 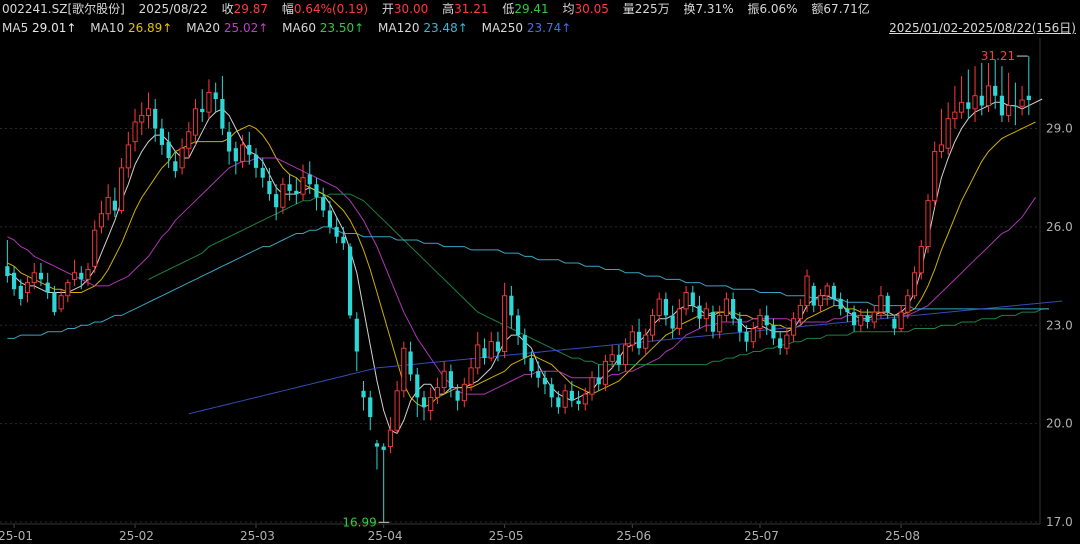 What do you see at coordinates (714, 9) in the screenshot?
I see `turnover-value: 7.31%` at bounding box center [714, 9].